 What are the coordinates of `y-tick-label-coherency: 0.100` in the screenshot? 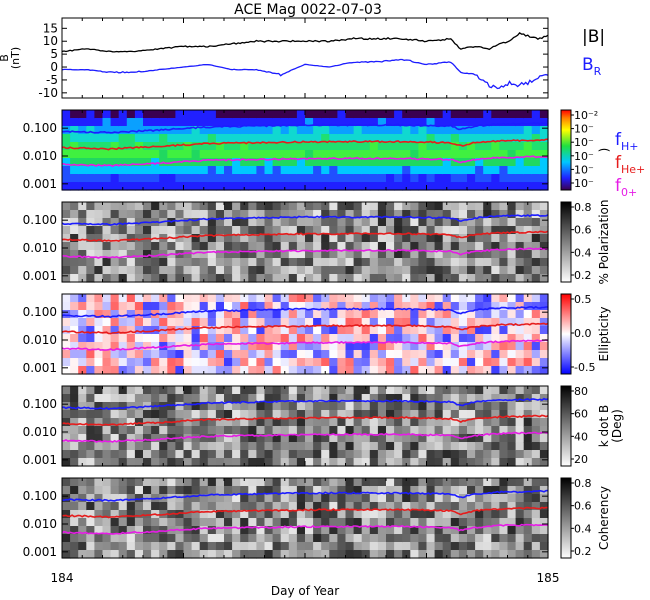 It's located at (40, 496).